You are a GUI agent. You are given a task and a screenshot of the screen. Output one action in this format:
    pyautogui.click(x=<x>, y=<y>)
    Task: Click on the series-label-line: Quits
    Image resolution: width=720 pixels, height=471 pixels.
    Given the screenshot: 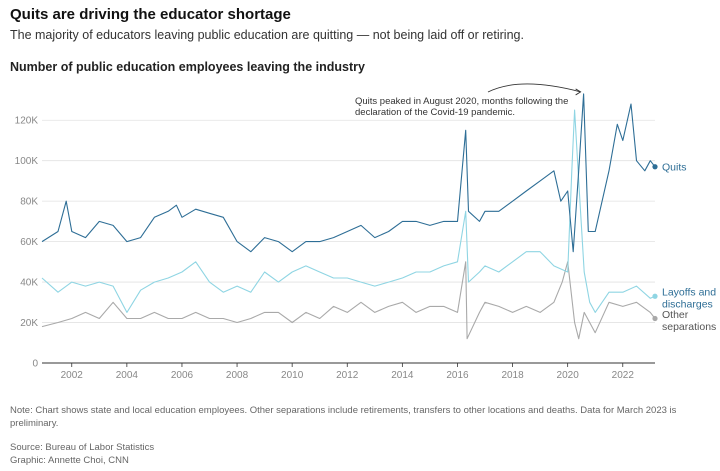 What is the action you would take?
    pyautogui.click(x=674, y=167)
    